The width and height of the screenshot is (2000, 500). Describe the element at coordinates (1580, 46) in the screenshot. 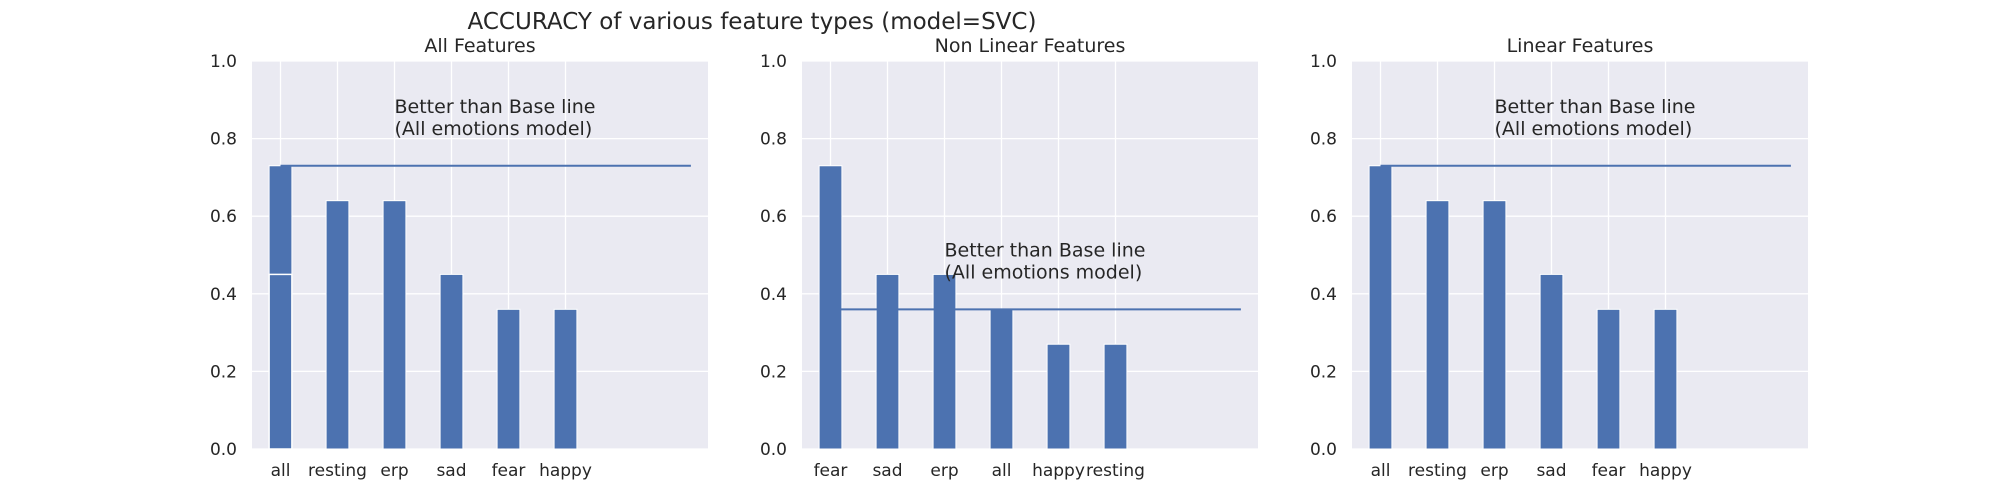

I see `subplot-title: Linear Features` at that location.